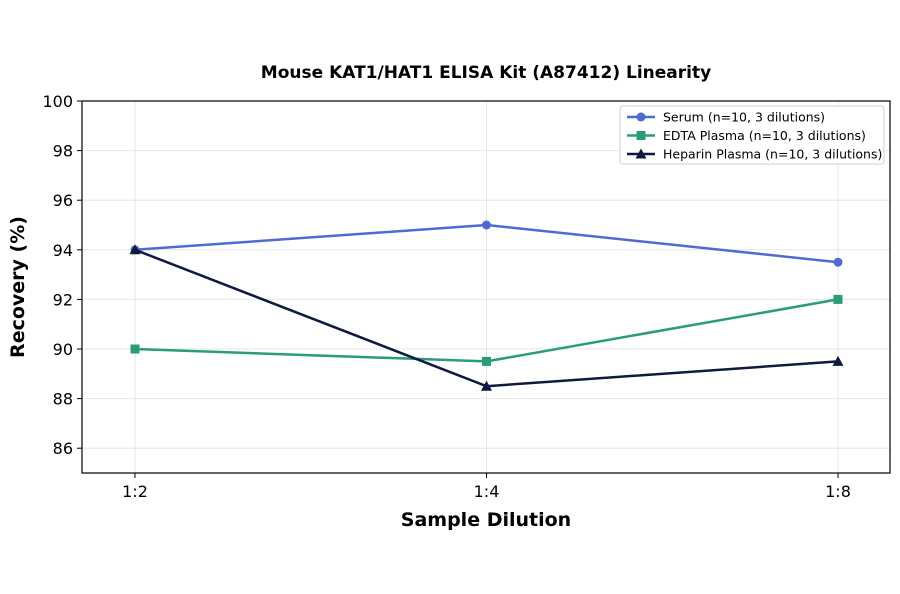 The height and width of the screenshot is (594, 900). What do you see at coordinates (63, 250) in the screenshot?
I see `y-tick-label: 94` at bounding box center [63, 250].